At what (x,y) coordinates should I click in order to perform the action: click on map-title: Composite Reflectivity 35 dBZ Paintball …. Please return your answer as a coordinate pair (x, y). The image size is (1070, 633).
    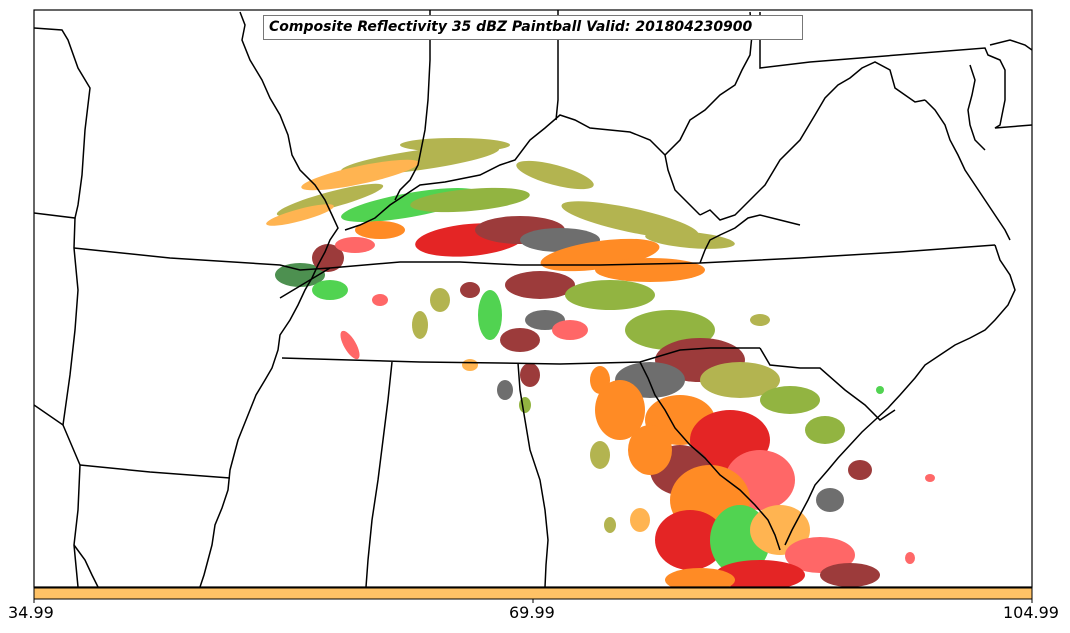
    Looking at the image, I should click on (533, 27).